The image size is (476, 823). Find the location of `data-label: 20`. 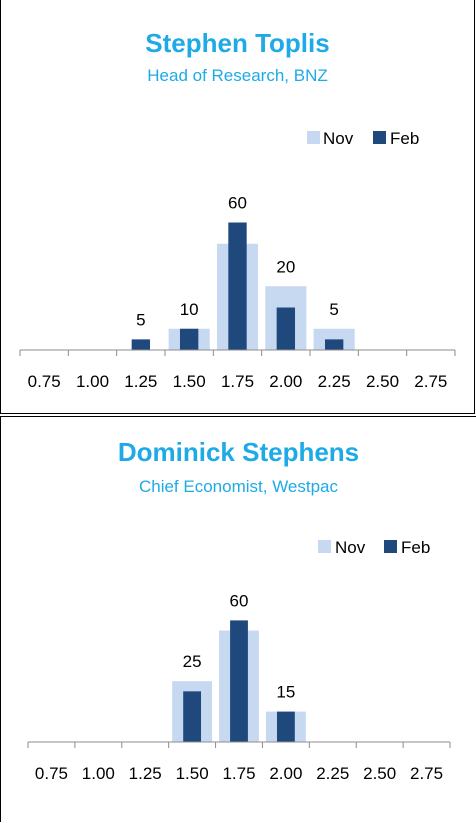

data-label: 20 is located at coordinates (285, 266).